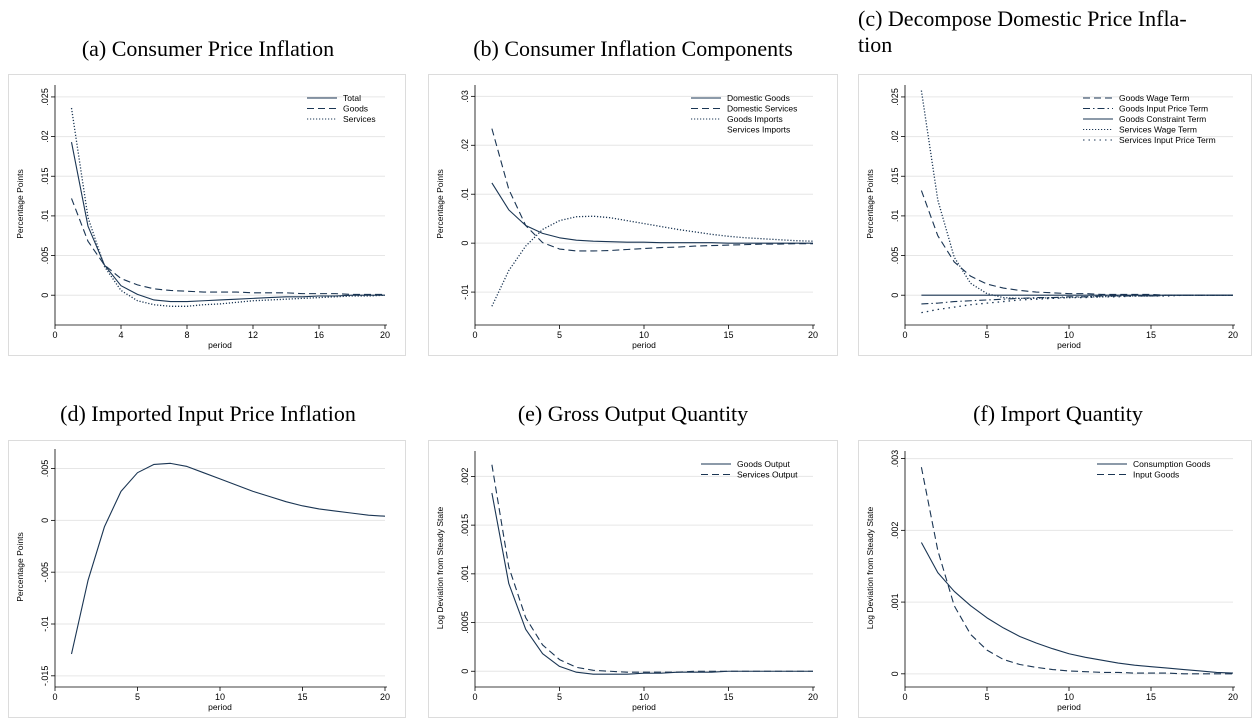  Describe the element at coordinates (359, 119) in the screenshot. I see `legend-label: Services` at that location.